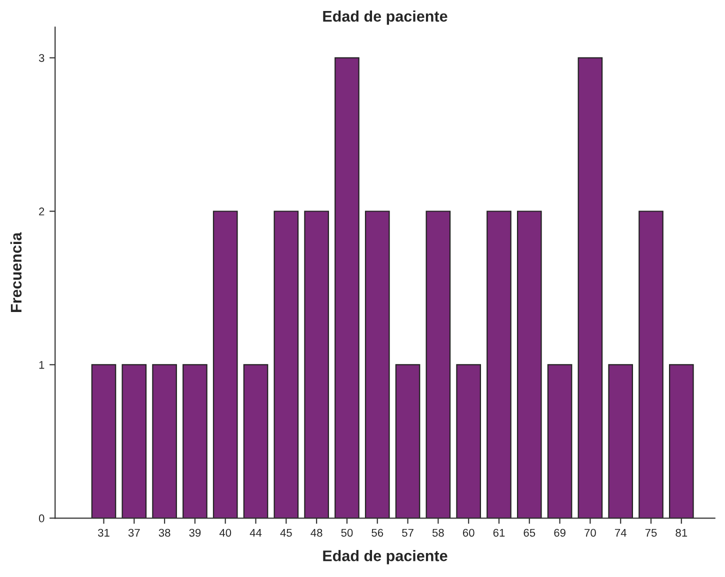  I want to click on x-tick-label: 50, so click(347, 532).